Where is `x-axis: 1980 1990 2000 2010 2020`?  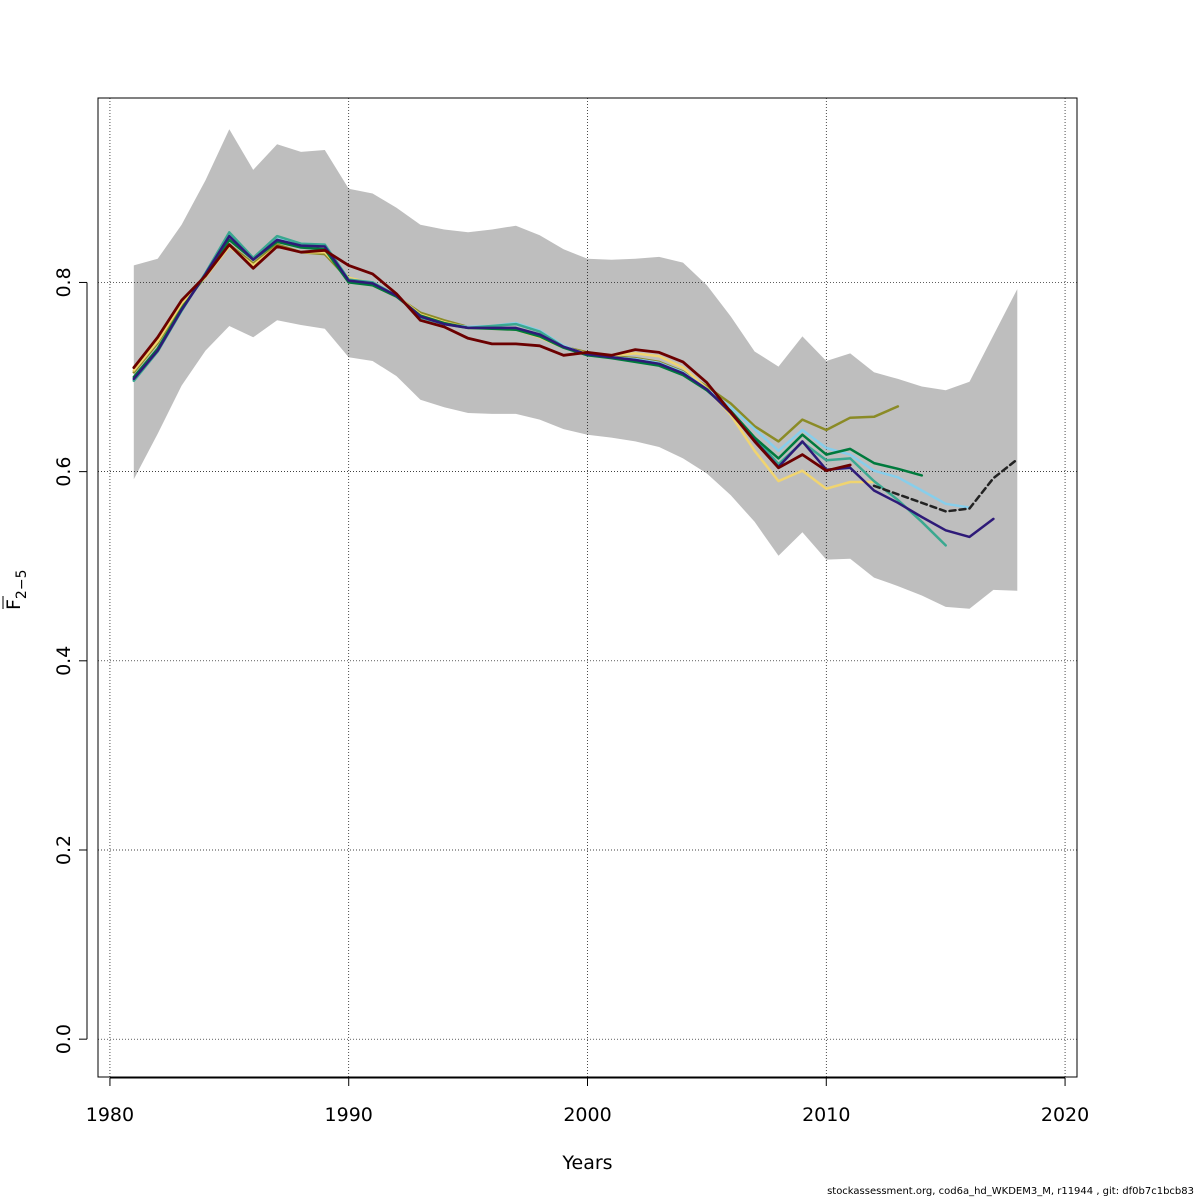 x-axis: 1980 1990 2000 2010 2020 is located at coordinates (587, 1101).